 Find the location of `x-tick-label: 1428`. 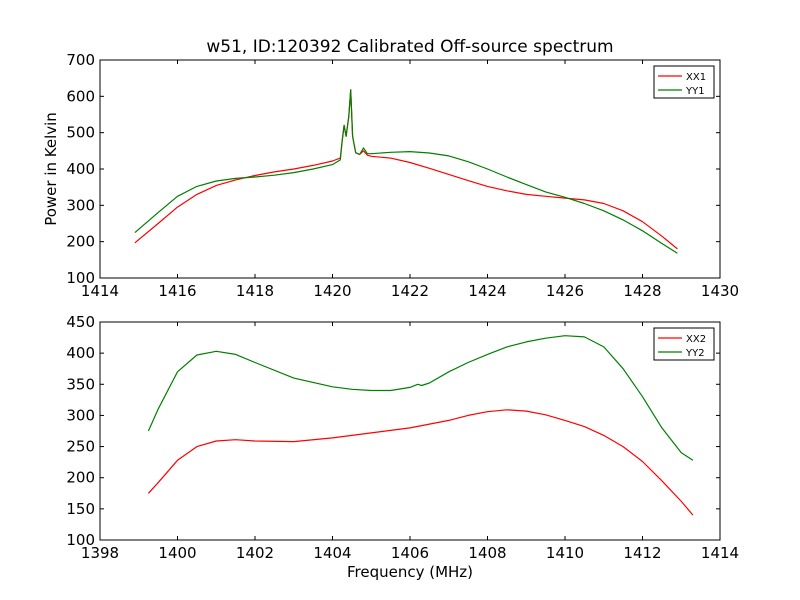

x-tick-label: 1428 is located at coordinates (642, 291).